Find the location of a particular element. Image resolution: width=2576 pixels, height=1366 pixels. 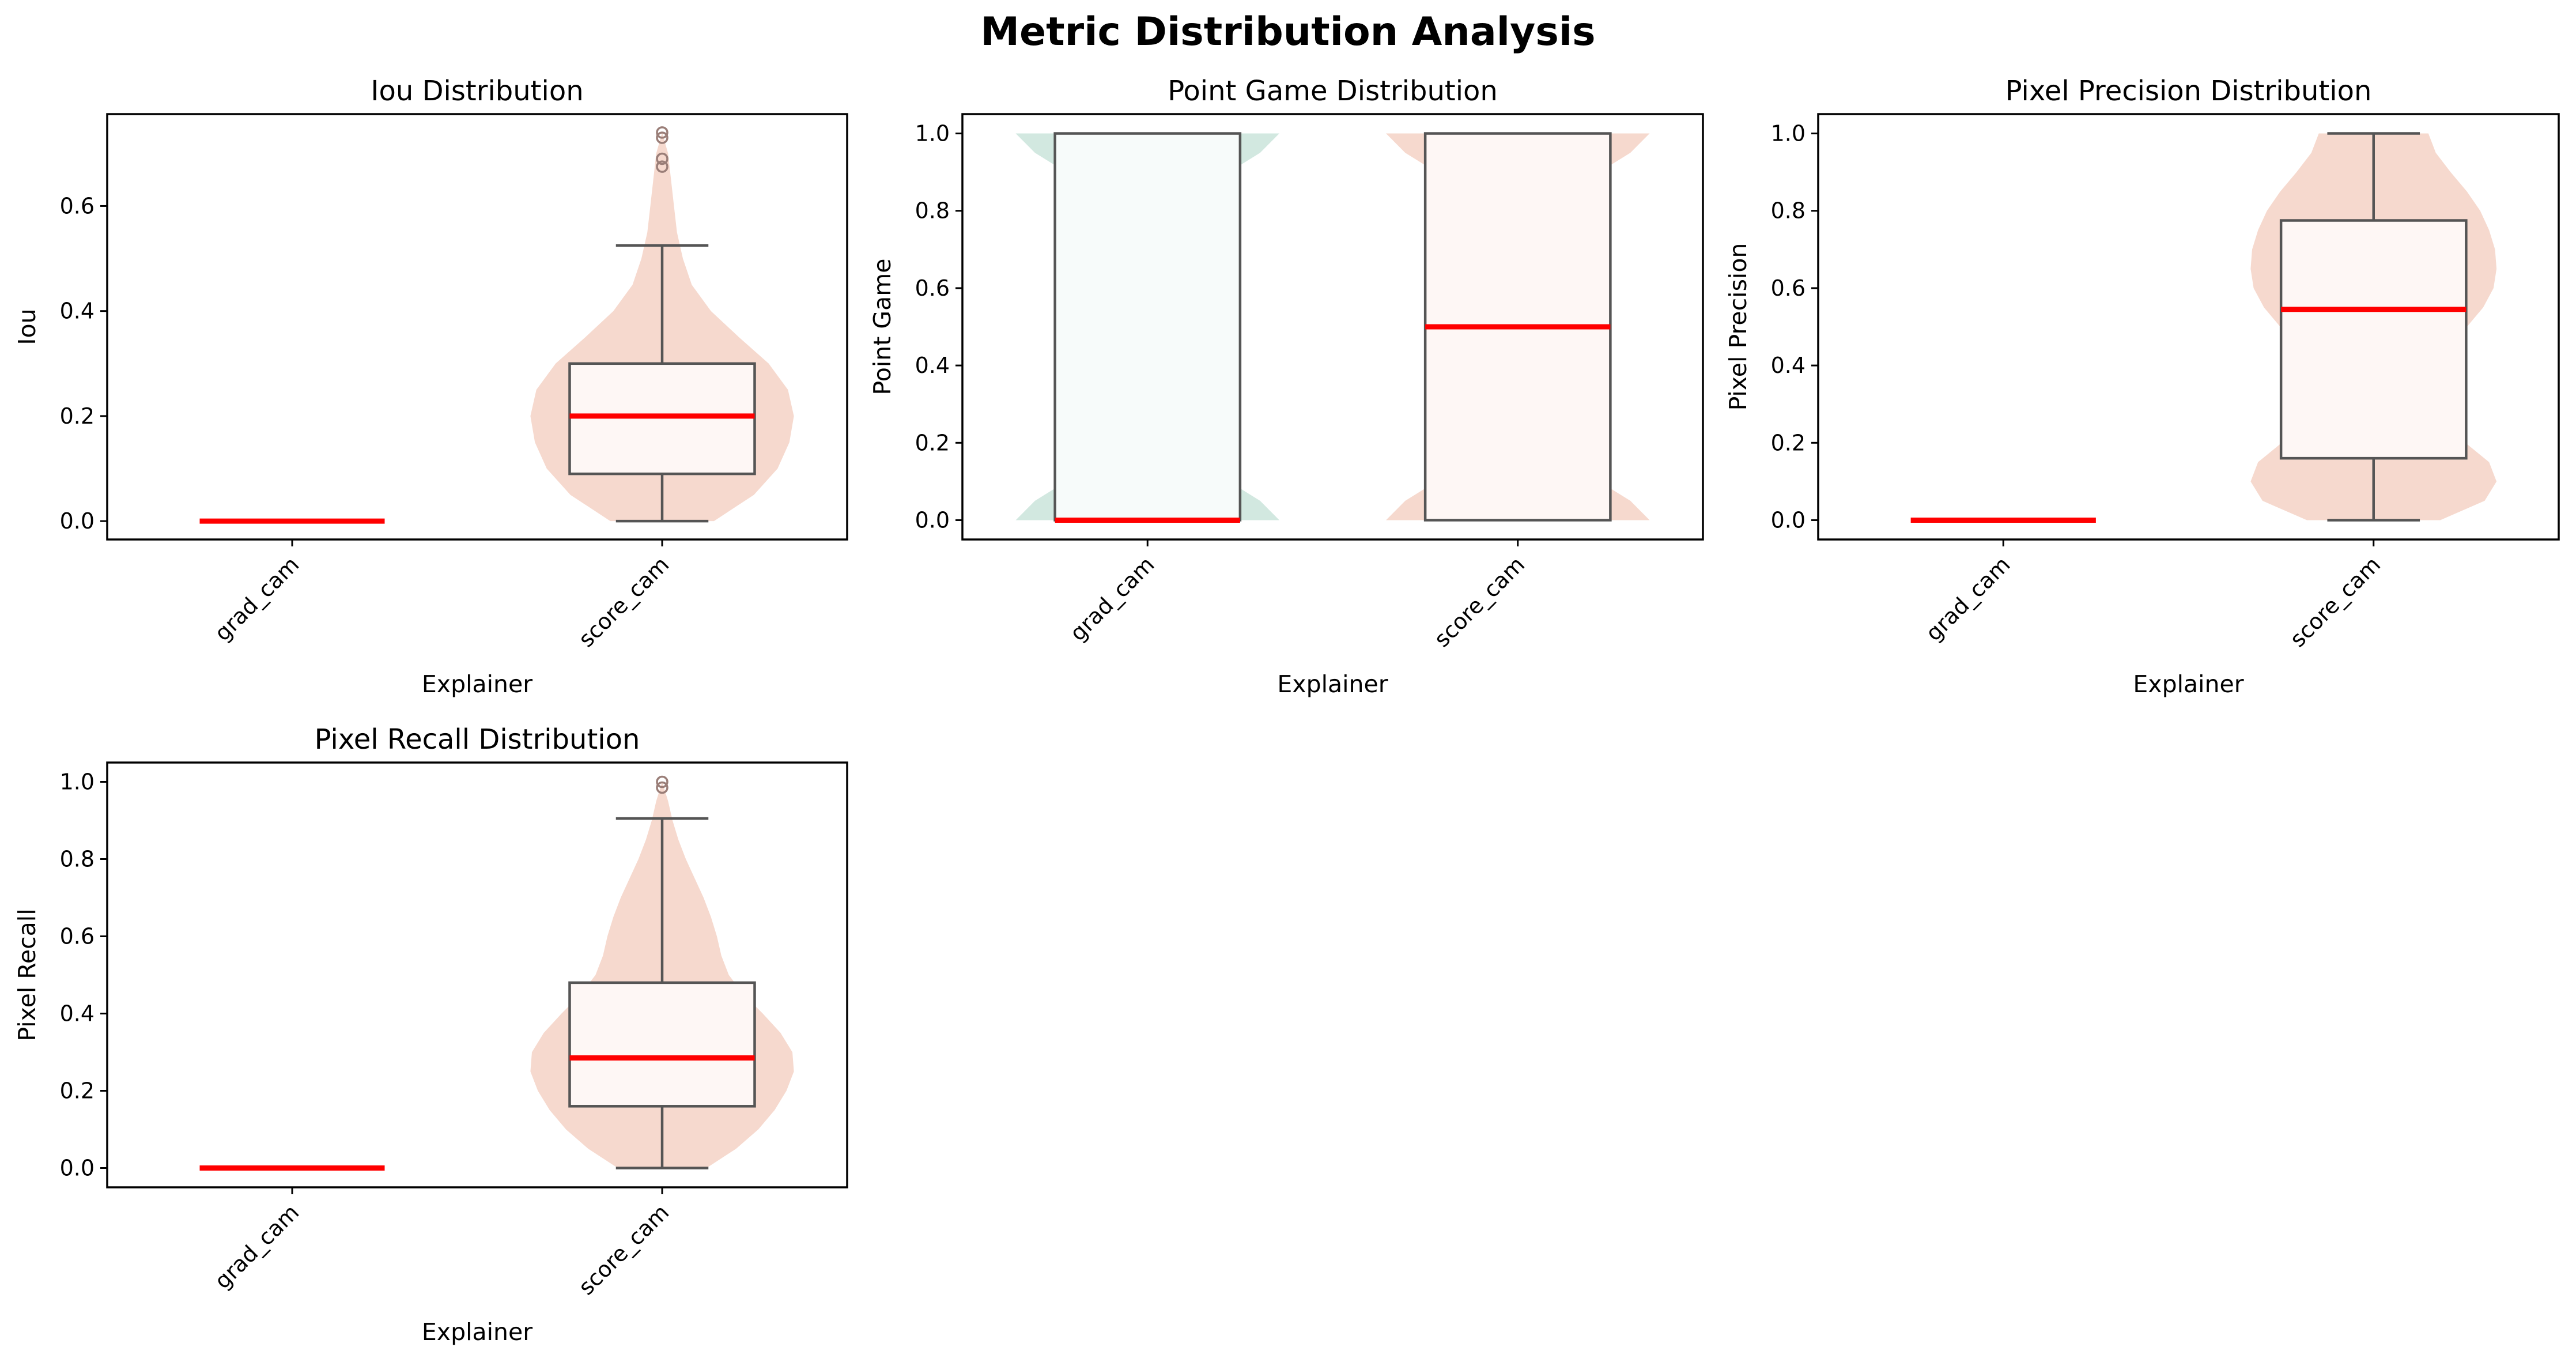

y-axis-label: Pixel Recall is located at coordinates (27, 974).